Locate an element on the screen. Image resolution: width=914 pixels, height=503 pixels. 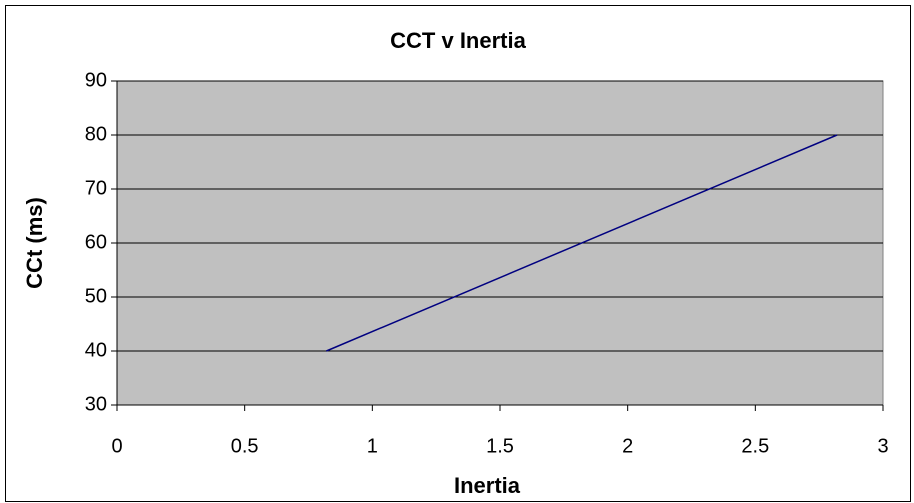
y-tick-label: 40 is located at coordinates (96, 350).